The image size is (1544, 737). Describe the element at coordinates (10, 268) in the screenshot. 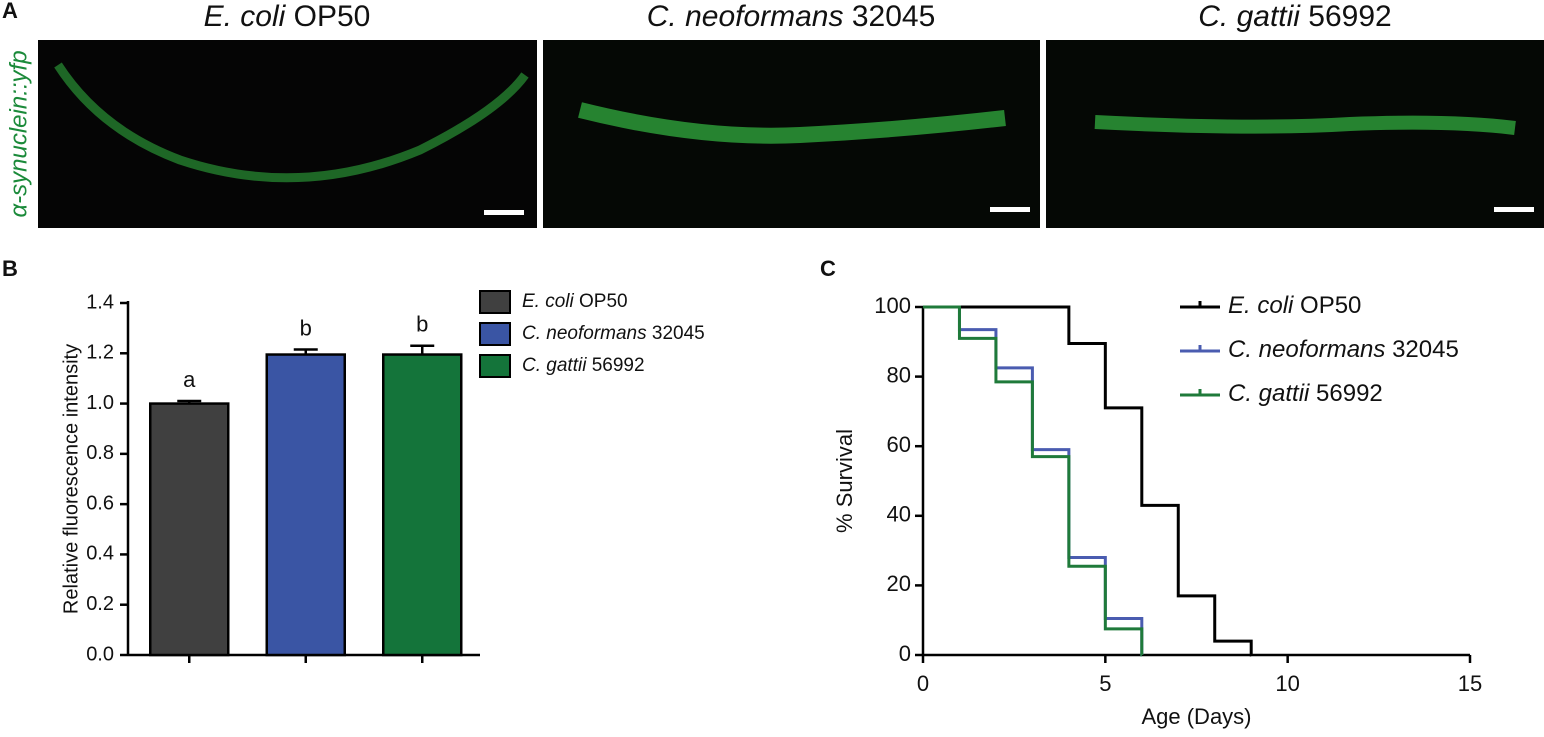

I see `panel-letter: B` at that location.